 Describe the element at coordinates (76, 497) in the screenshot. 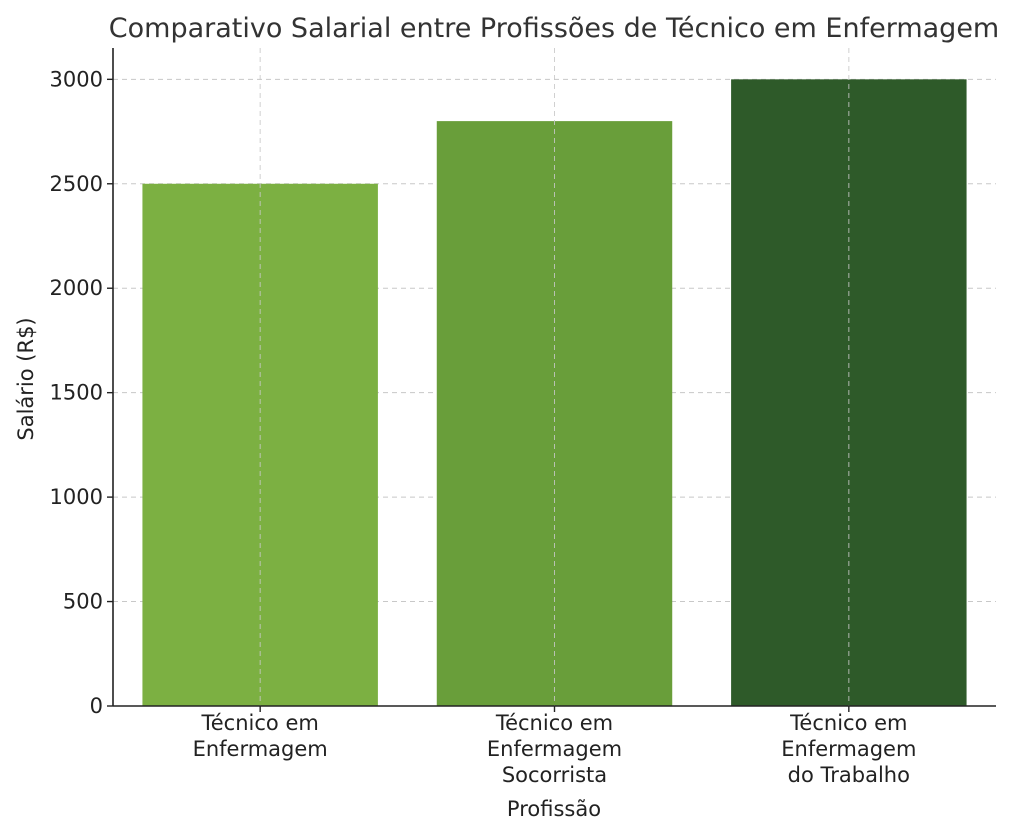

I see `y-tick-label: 1000` at that location.